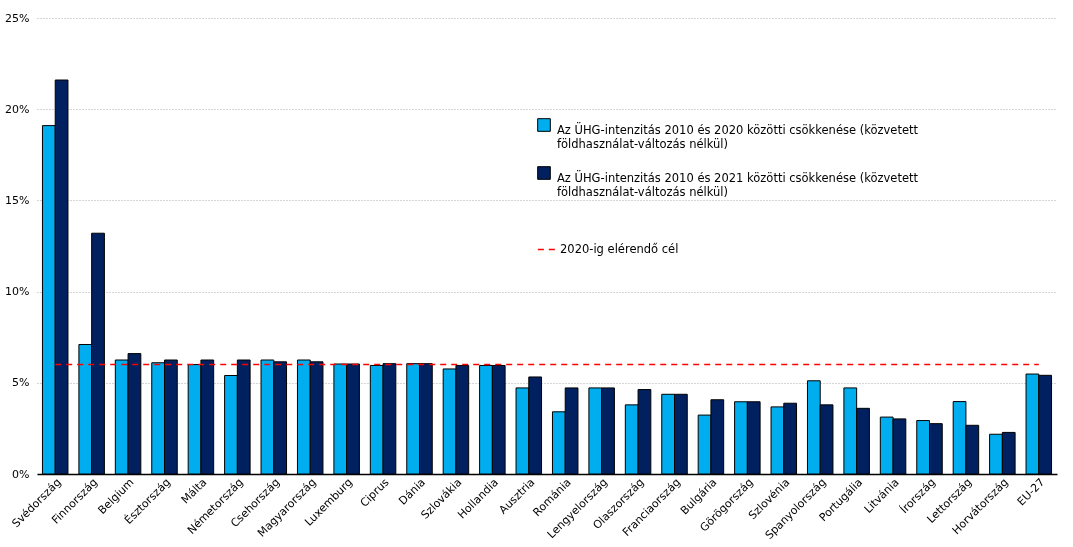 This screenshot has height=547, width=1073. What do you see at coordinates (738, 136) in the screenshot?
I see `legend-label: Az ÜHG-intenzitás 2010 és 2020 közötti csökkenése (közvetett földhasználat-változás nélkül)` at bounding box center [738, 136].